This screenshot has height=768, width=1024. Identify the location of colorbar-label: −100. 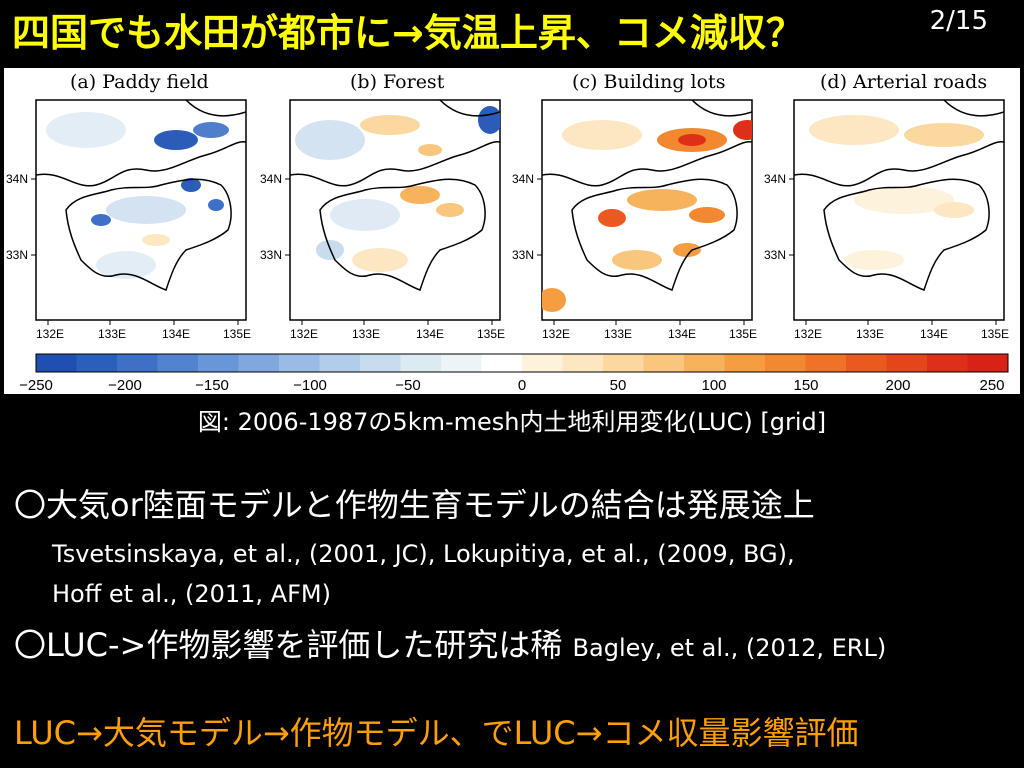
(310, 385).